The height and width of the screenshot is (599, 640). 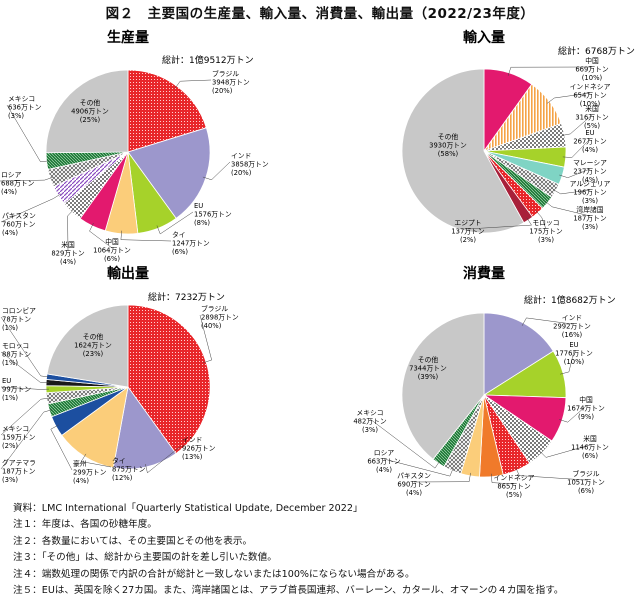 I want to click on slice-label: EU 267万トン(4%), so click(x=590, y=141).